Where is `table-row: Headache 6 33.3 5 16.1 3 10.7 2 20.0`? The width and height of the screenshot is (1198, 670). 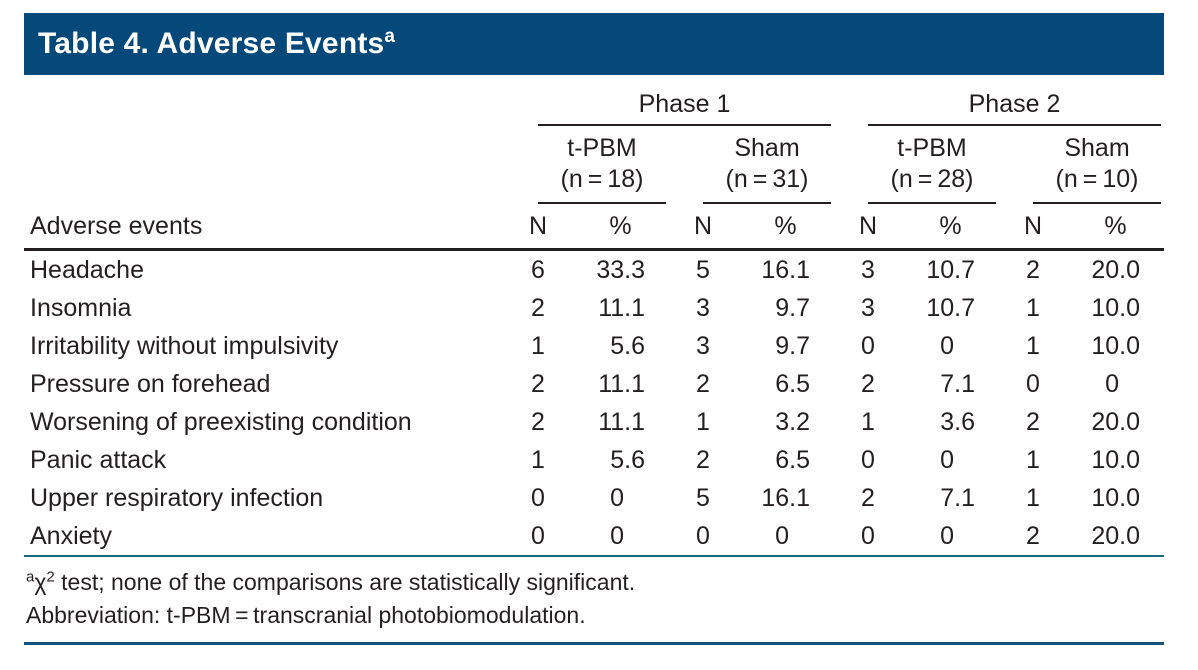
table-row: Headache 6 33.3 5 16.1 3 10.7 2 20.0 is located at coordinates (594, 269).